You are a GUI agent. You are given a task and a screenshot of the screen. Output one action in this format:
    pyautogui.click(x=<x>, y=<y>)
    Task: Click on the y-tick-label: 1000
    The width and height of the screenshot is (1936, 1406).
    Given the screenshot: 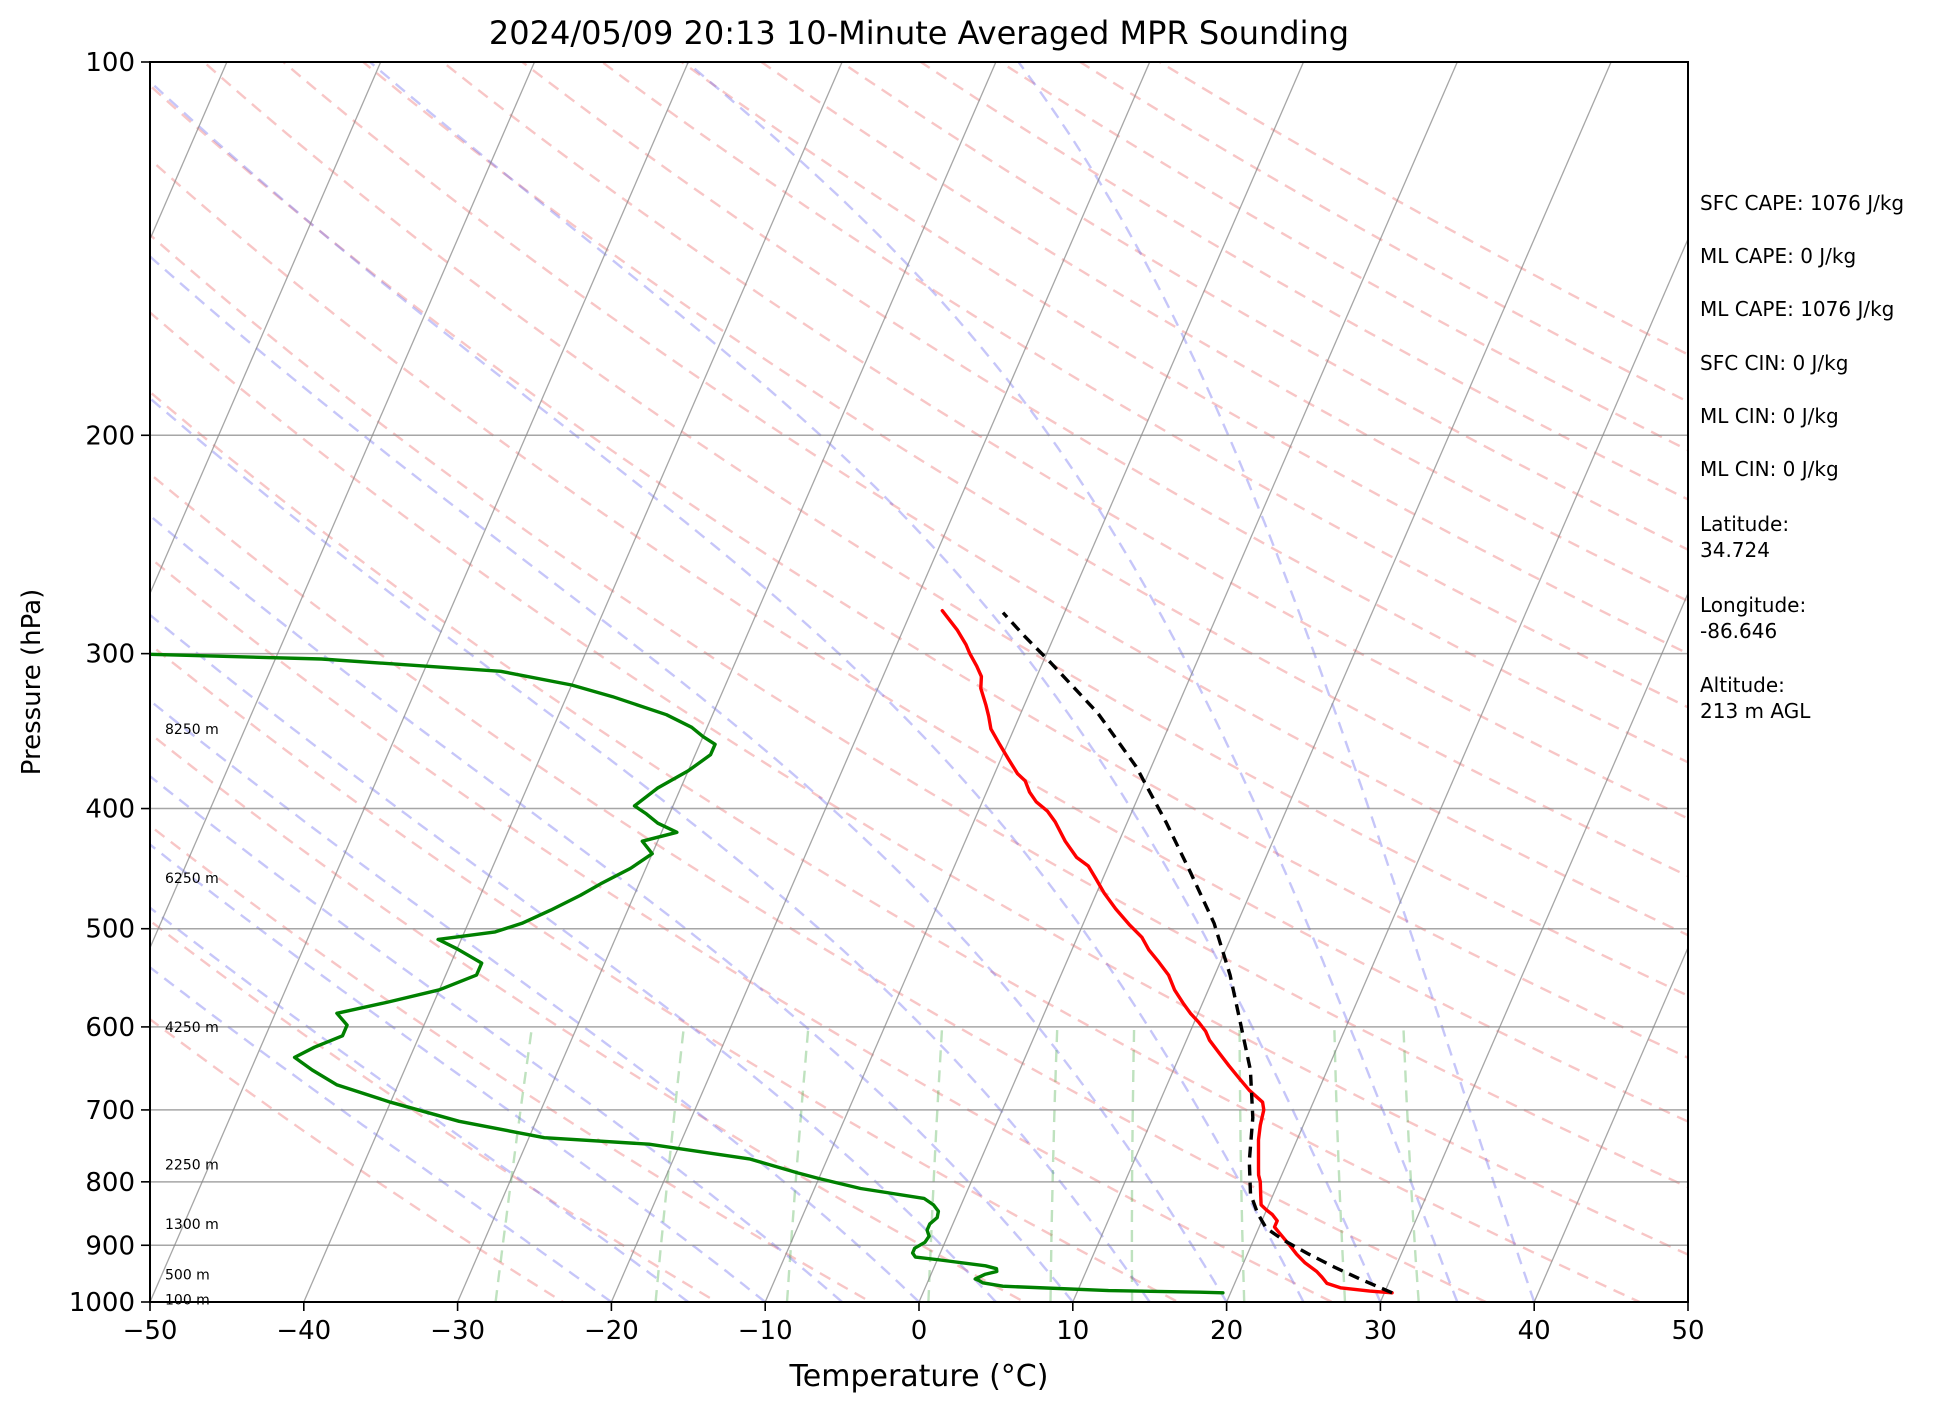 What is the action you would take?
    pyautogui.click(x=102, y=1303)
    